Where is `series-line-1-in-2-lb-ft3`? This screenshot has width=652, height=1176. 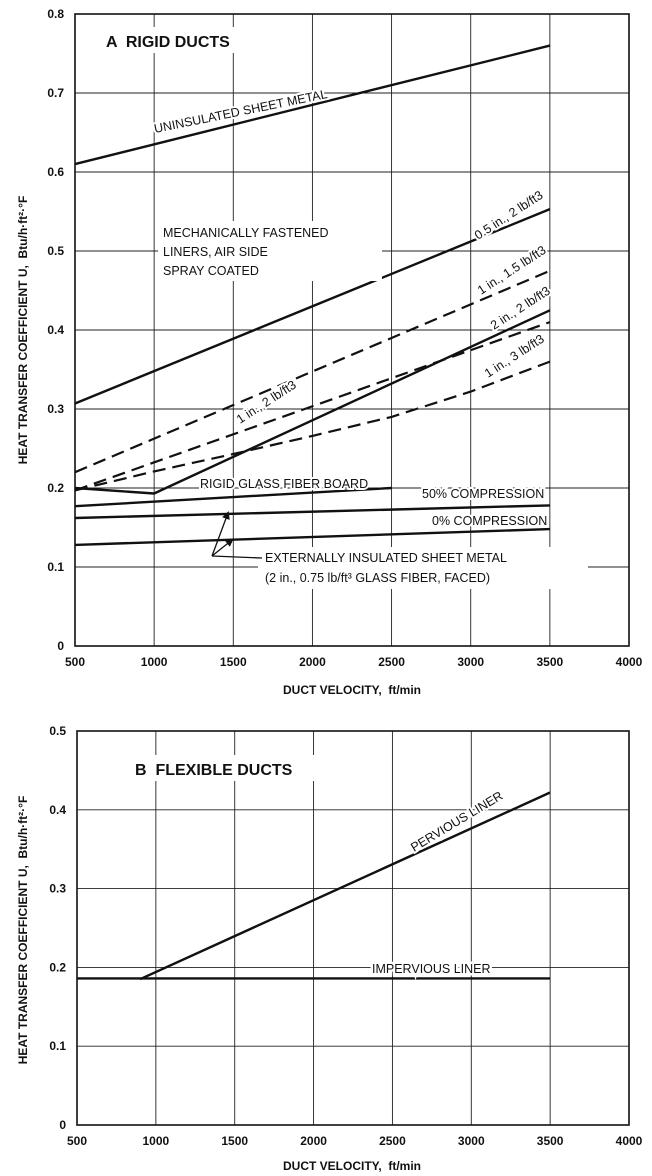
series-line-1-in-2-lb-ft3 is located at coordinates (312, 406).